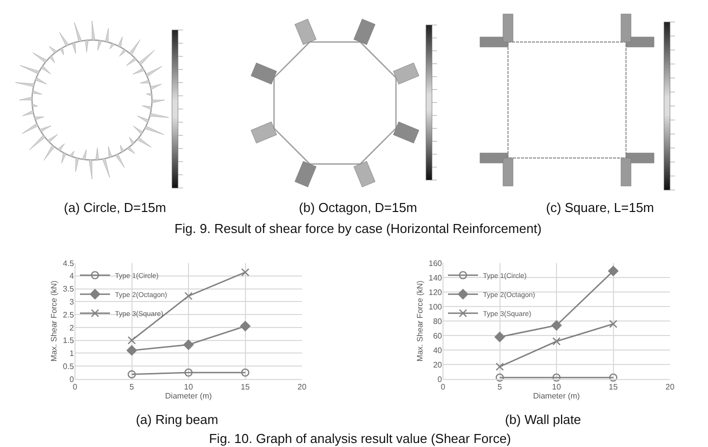 This screenshot has height=447, width=708. Describe the element at coordinates (68, 315) in the screenshot. I see `y-tick-label: 2.5` at that location.